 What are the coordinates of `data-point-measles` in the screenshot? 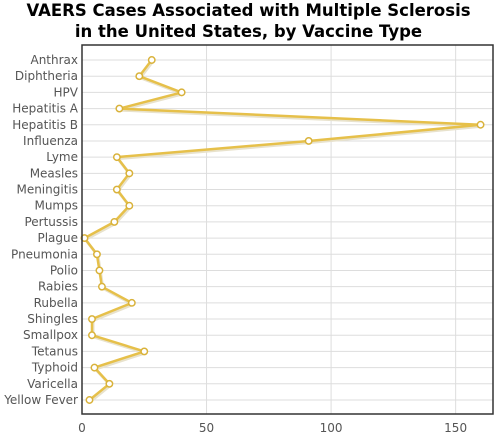 It's located at (129, 173).